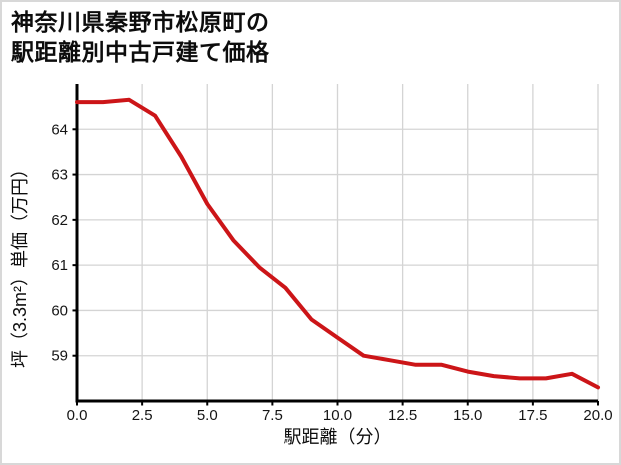 The height and width of the screenshot is (465, 621). What do you see at coordinates (207, 415) in the screenshot?
I see `x-tick-label: 5.0` at bounding box center [207, 415].